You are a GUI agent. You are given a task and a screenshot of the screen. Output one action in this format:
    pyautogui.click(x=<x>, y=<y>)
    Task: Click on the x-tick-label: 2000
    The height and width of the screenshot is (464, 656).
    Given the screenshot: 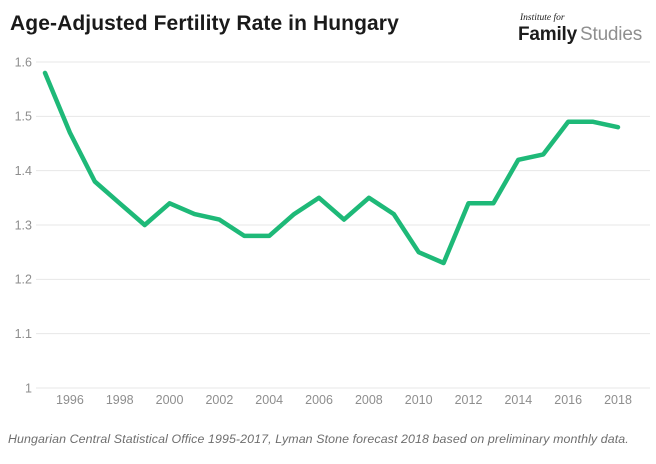 What is the action you would take?
    pyautogui.click(x=170, y=400)
    